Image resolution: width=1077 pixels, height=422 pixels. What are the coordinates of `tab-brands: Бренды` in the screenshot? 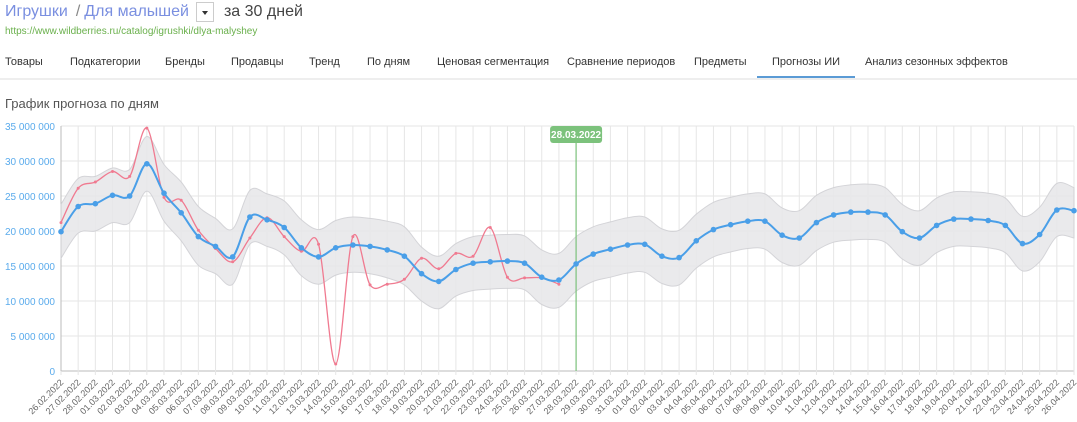 It's located at (185, 62).